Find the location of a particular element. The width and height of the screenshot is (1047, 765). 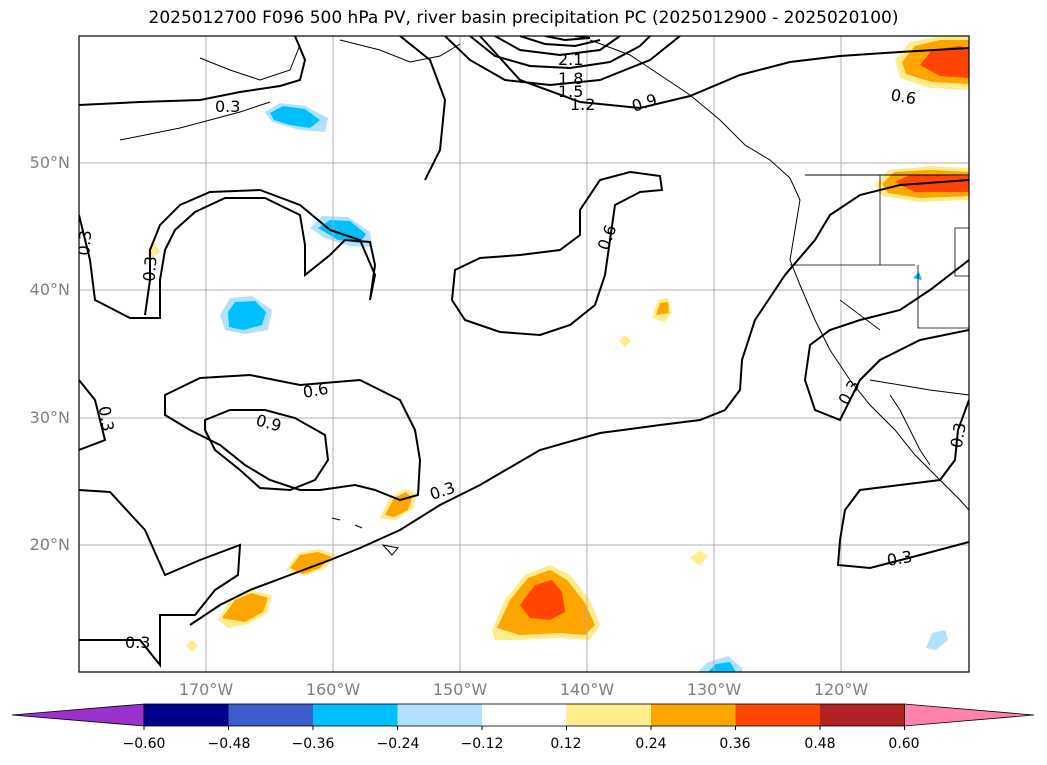

lat-label: 50°N is located at coordinates (49, 162).